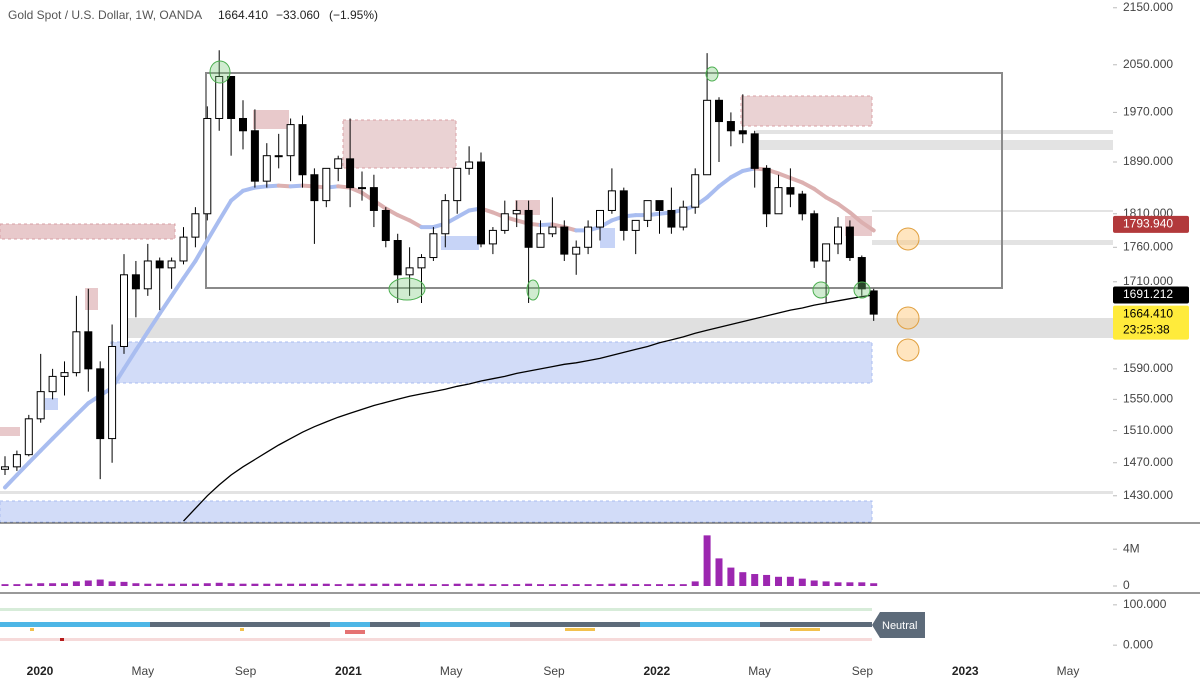 This screenshot has width=1200, height=683. I want to click on y-tick-label: 1710.000, so click(1148, 281).